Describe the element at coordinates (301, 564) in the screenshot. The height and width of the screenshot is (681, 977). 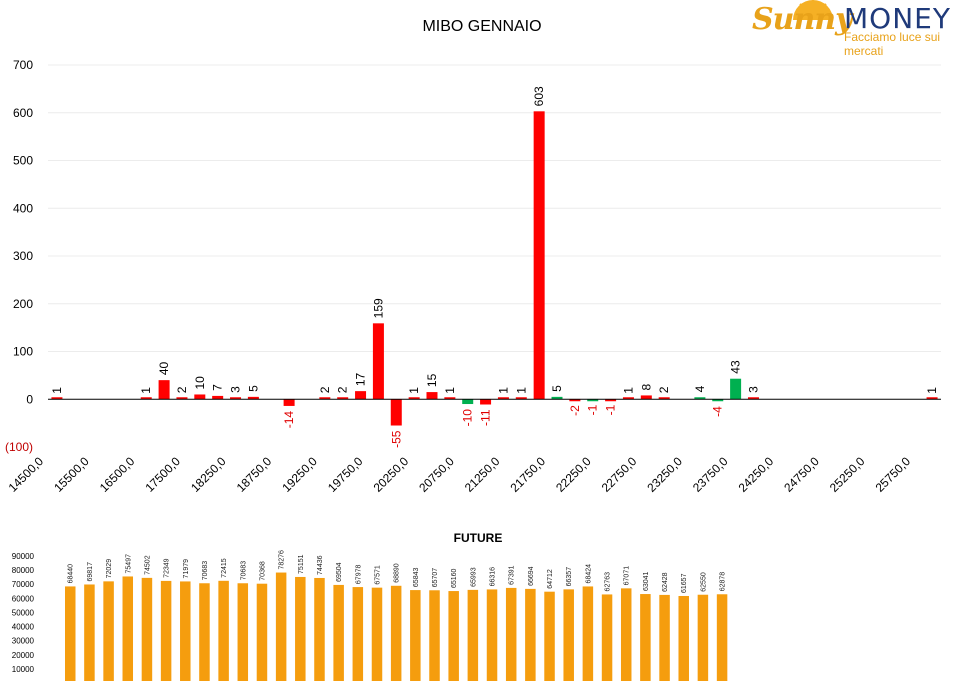
I see `data-label: 75151` at that location.